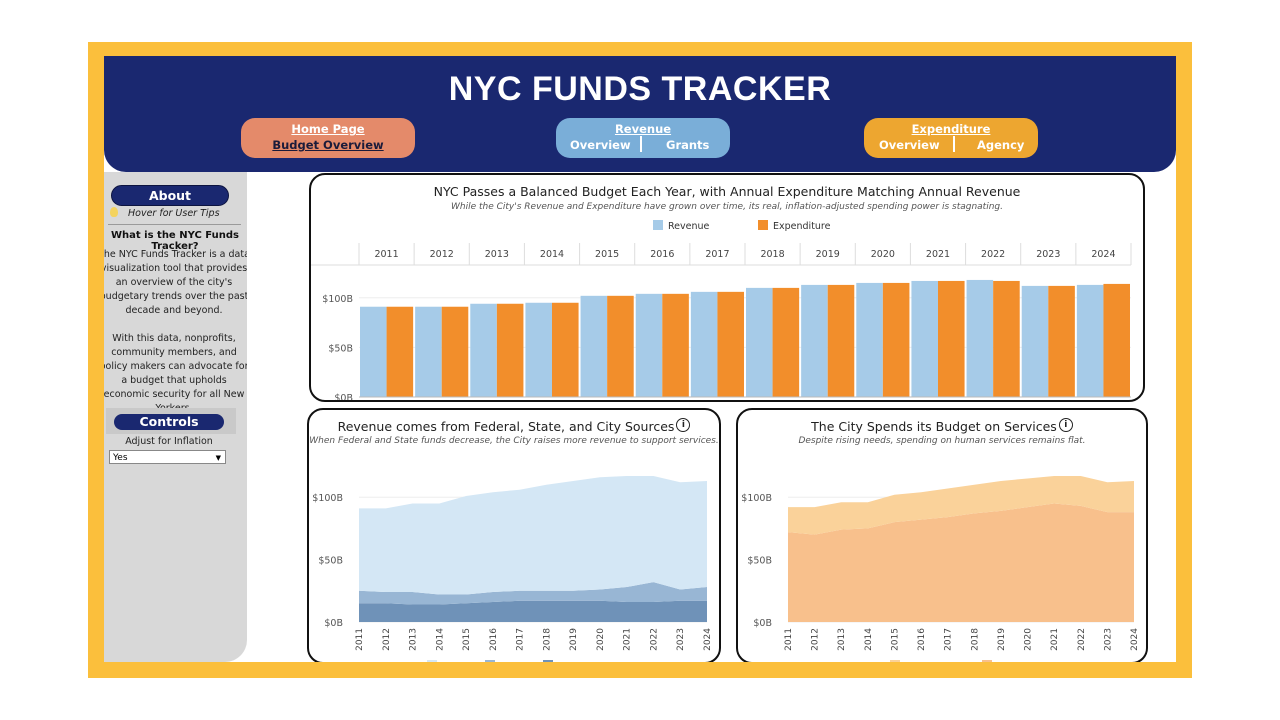  I want to click on year-label: 2014, so click(552, 254).